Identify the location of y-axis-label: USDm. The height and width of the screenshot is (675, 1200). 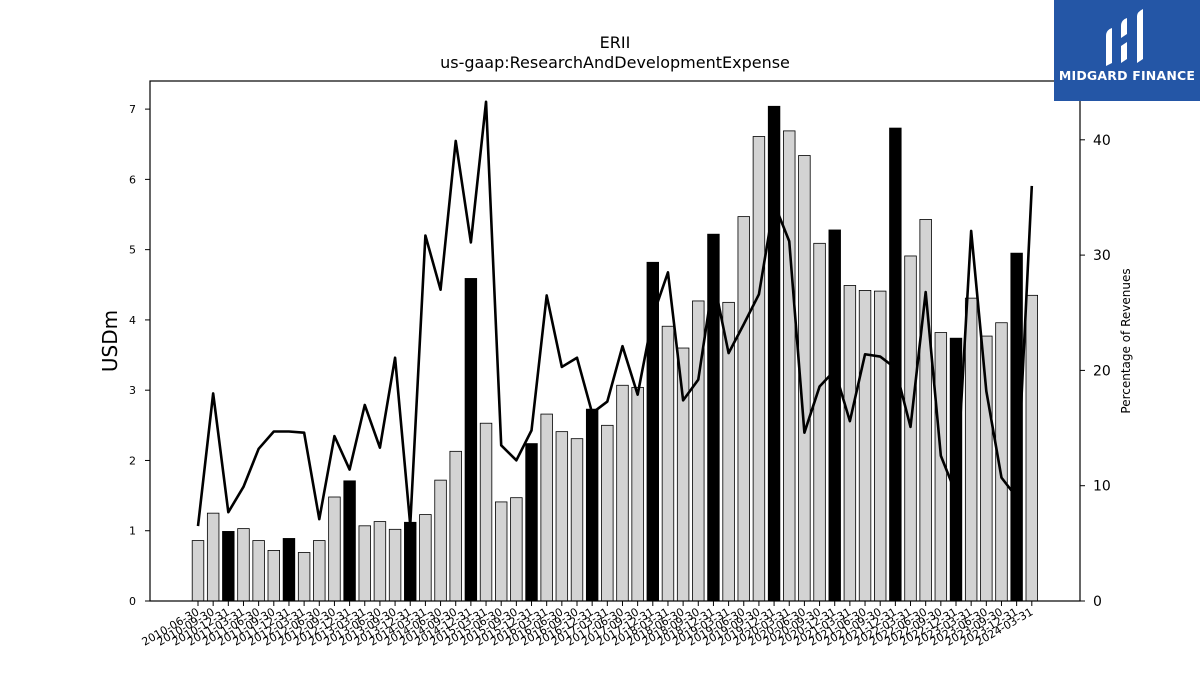
(110, 341).